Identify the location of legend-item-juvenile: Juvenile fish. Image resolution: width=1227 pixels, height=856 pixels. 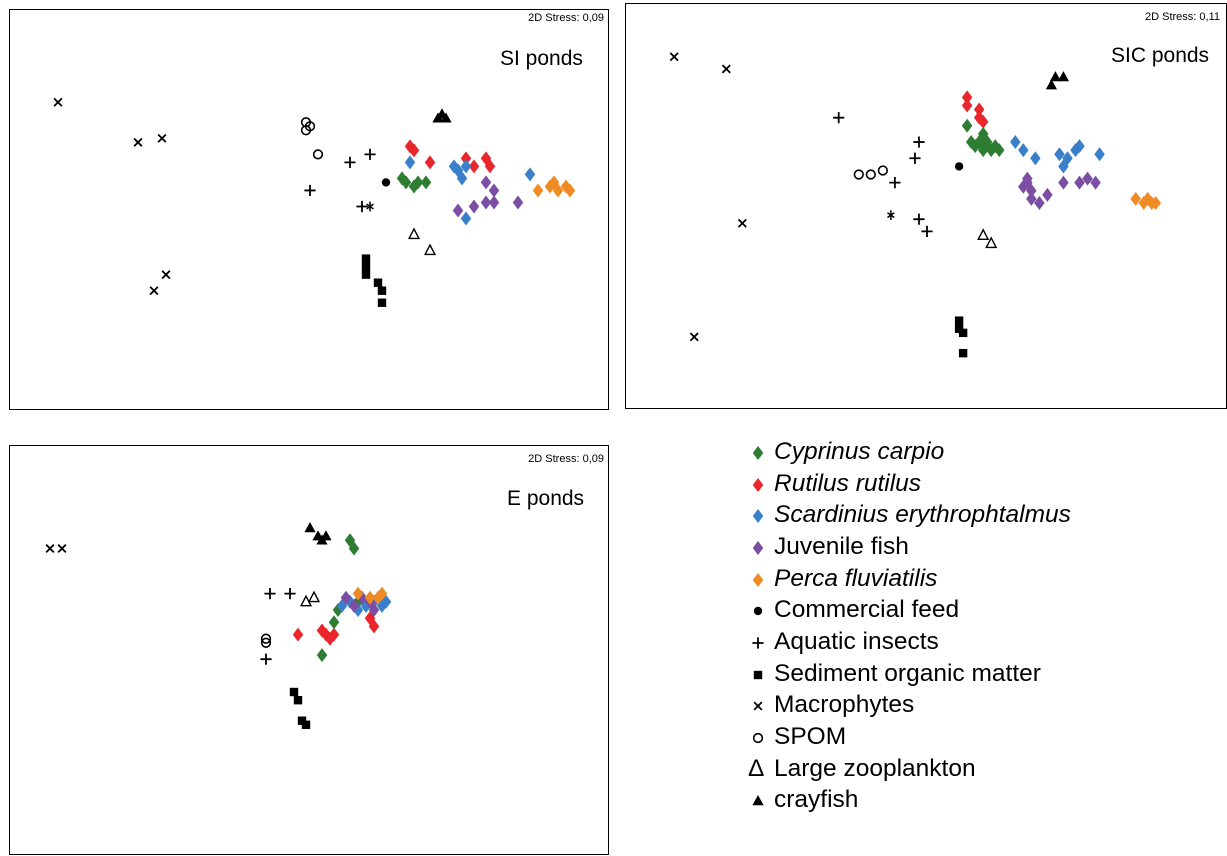
(909, 547).